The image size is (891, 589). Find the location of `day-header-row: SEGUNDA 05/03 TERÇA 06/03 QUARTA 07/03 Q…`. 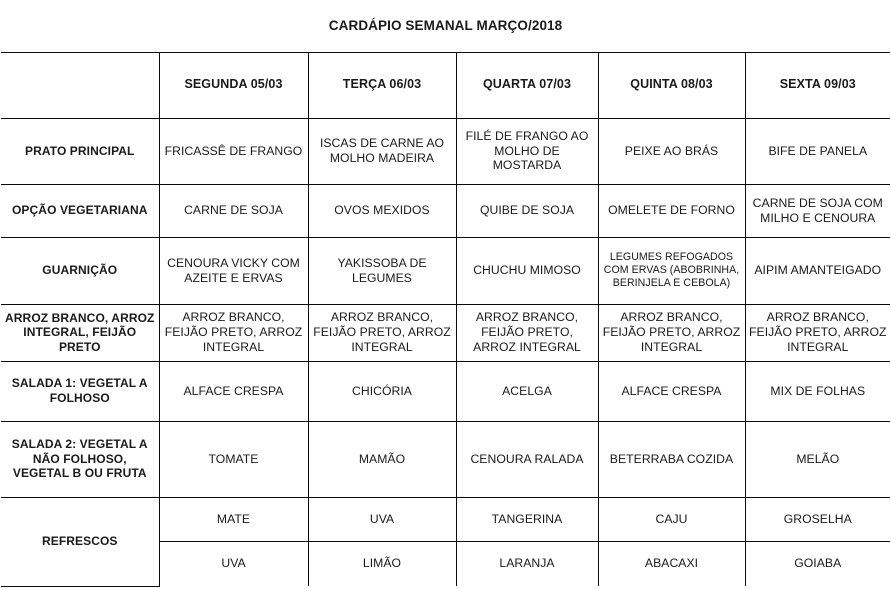

day-header-row: SEGUNDA 05/03 TERÇA 06/03 QUARTA 07/03 Q… is located at coordinates (446, 85).